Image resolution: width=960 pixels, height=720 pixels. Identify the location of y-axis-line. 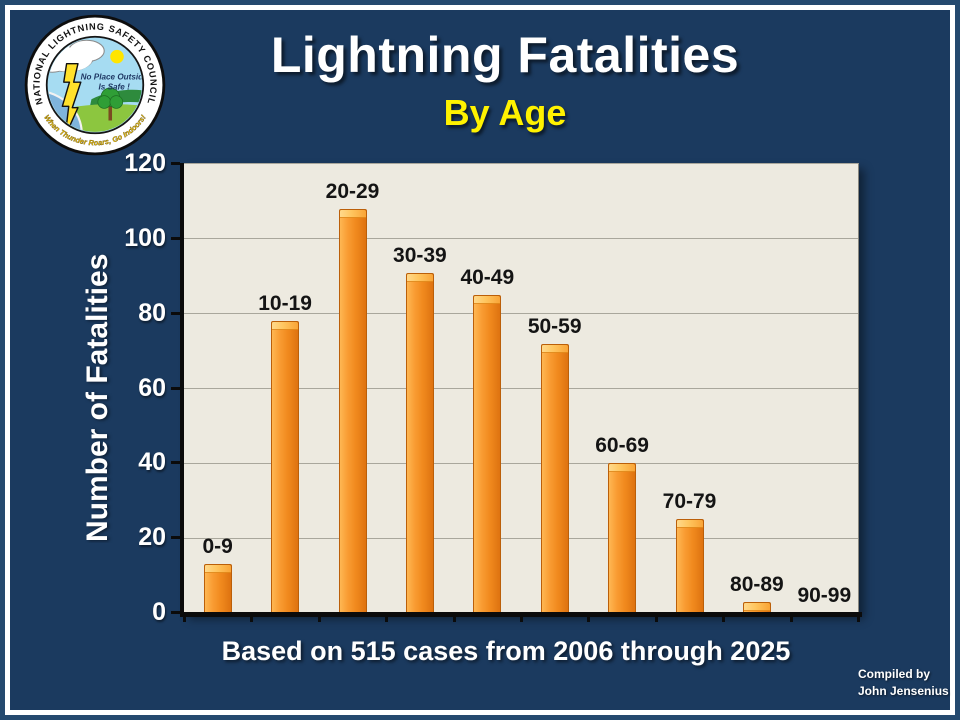
(182, 389).